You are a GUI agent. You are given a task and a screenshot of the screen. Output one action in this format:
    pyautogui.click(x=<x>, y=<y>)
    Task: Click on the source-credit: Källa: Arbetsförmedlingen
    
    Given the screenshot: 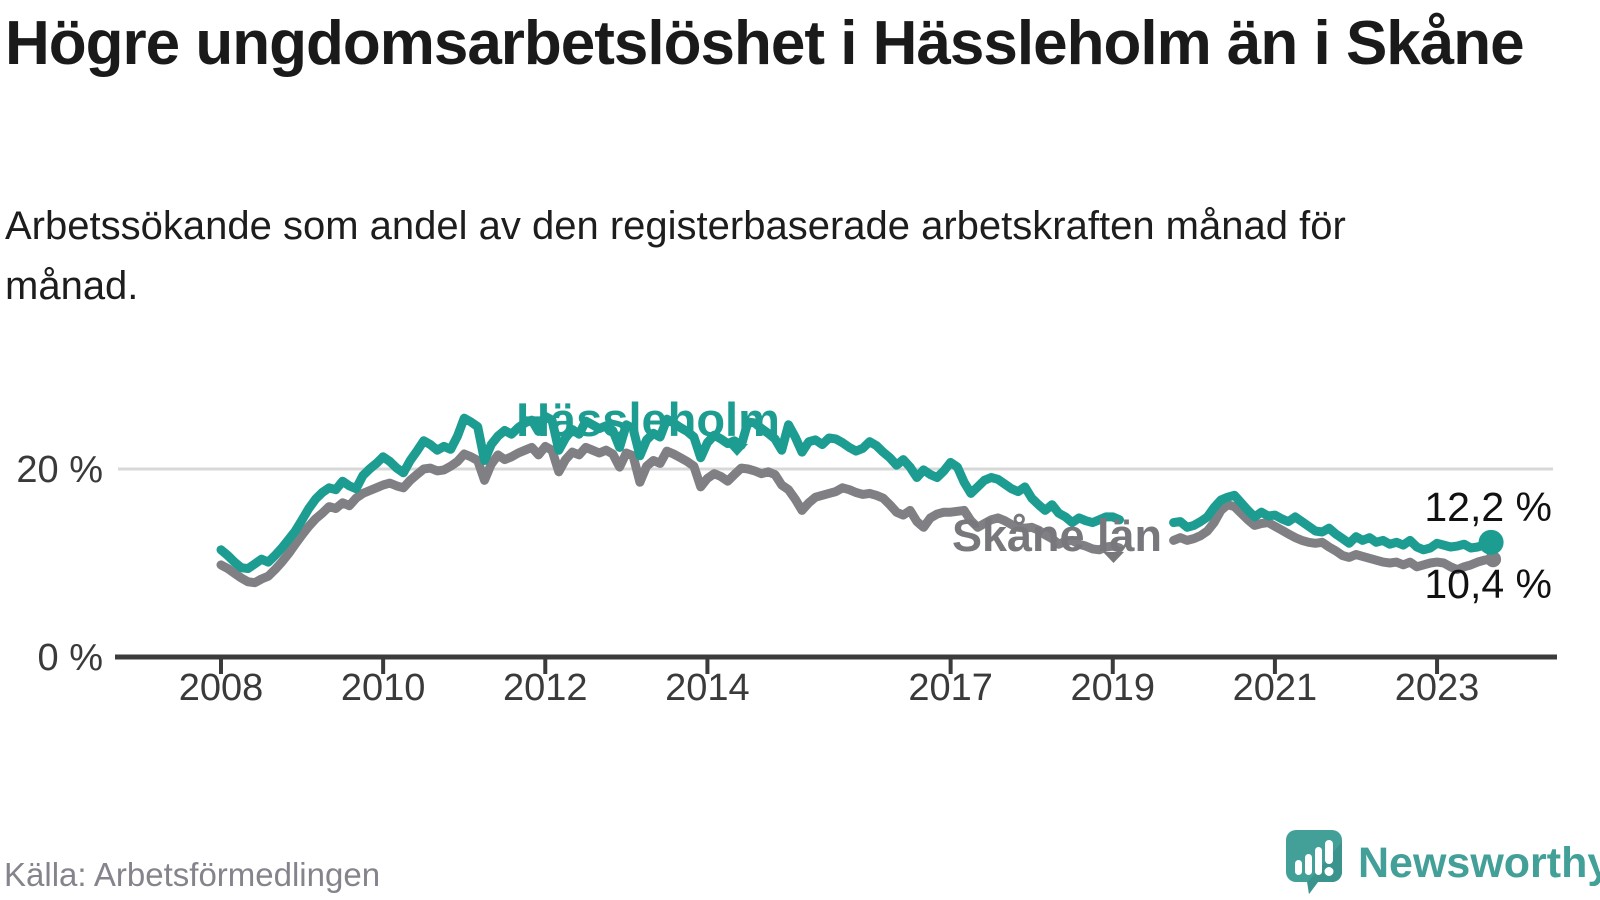 What is the action you would take?
    pyautogui.click(x=192, y=874)
    